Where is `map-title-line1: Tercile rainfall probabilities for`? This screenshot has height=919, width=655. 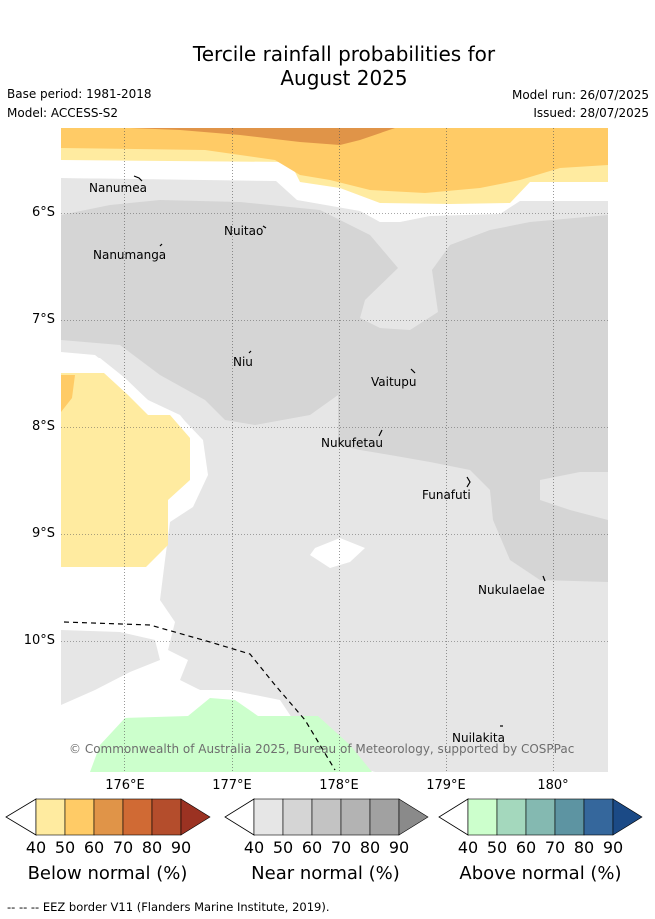 map-title-line1: Tercile rainfall probabilities for is located at coordinates (344, 54).